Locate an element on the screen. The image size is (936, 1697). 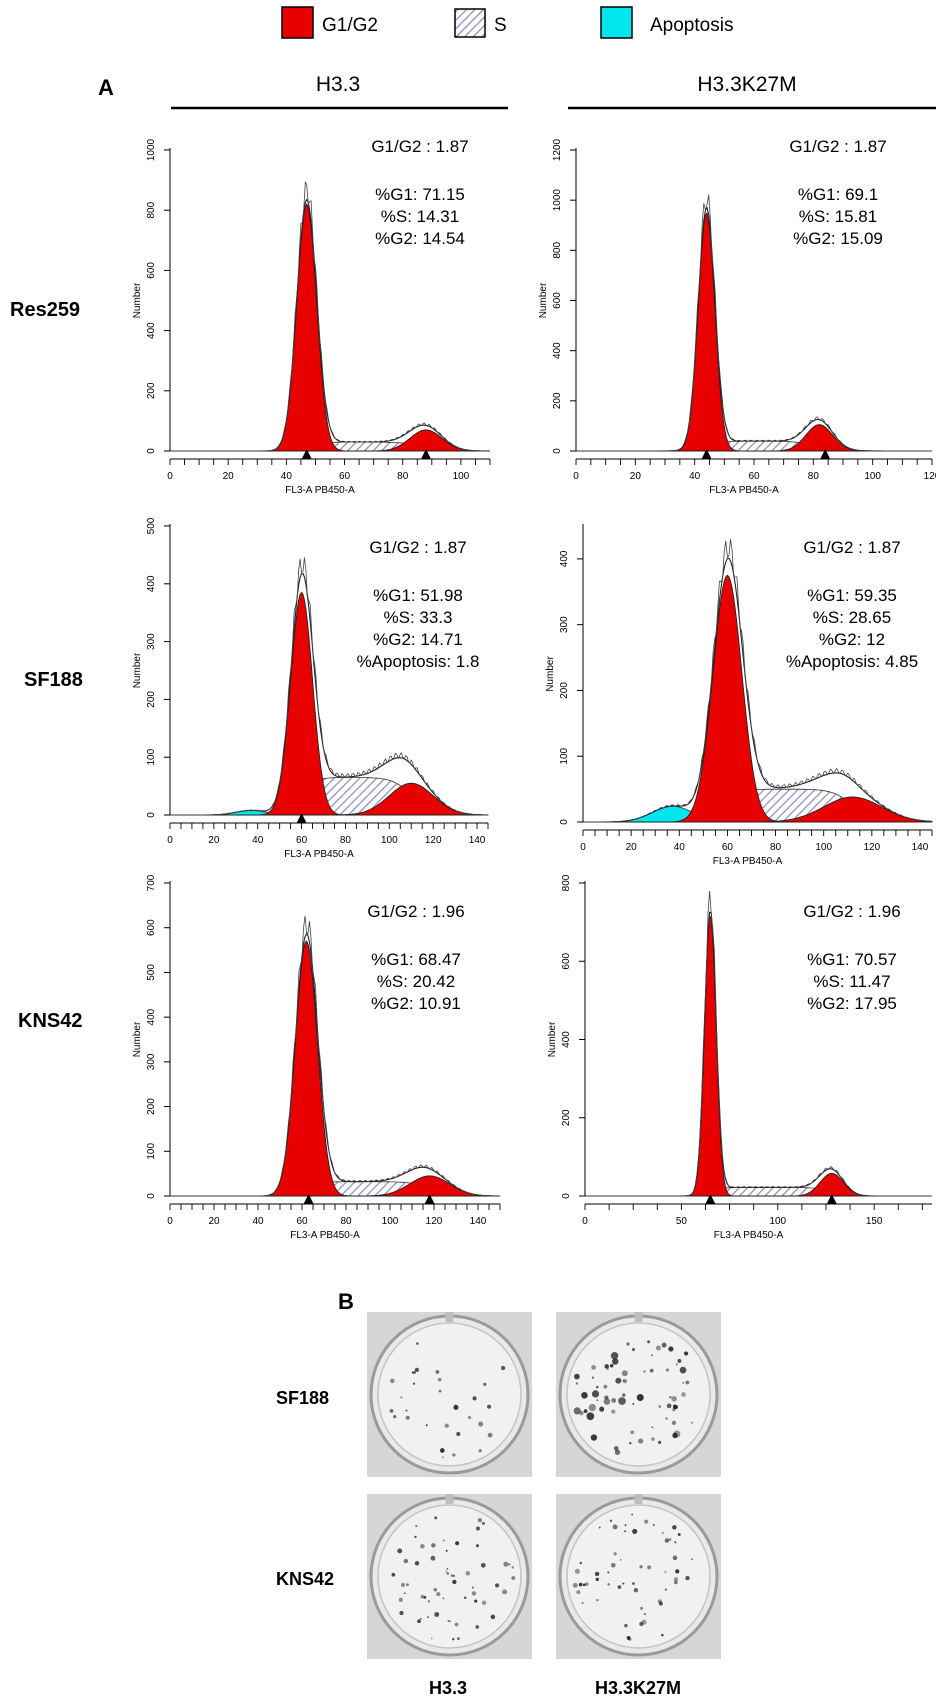
ratio-annotation: G1/G2 : 1.96 is located at coordinates (415, 911).